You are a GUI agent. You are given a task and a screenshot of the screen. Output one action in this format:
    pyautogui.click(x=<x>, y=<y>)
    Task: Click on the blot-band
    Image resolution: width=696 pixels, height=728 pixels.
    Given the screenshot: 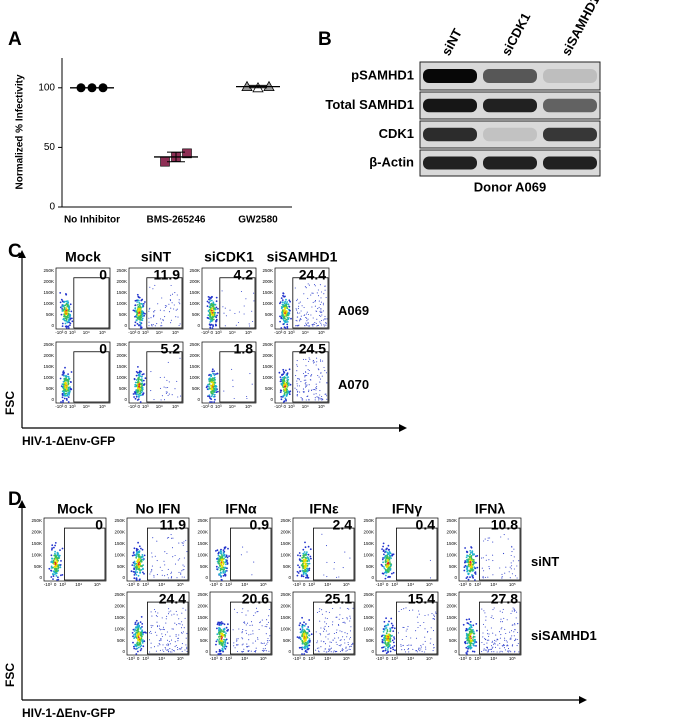 What is the action you would take?
    pyautogui.click(x=450, y=76)
    